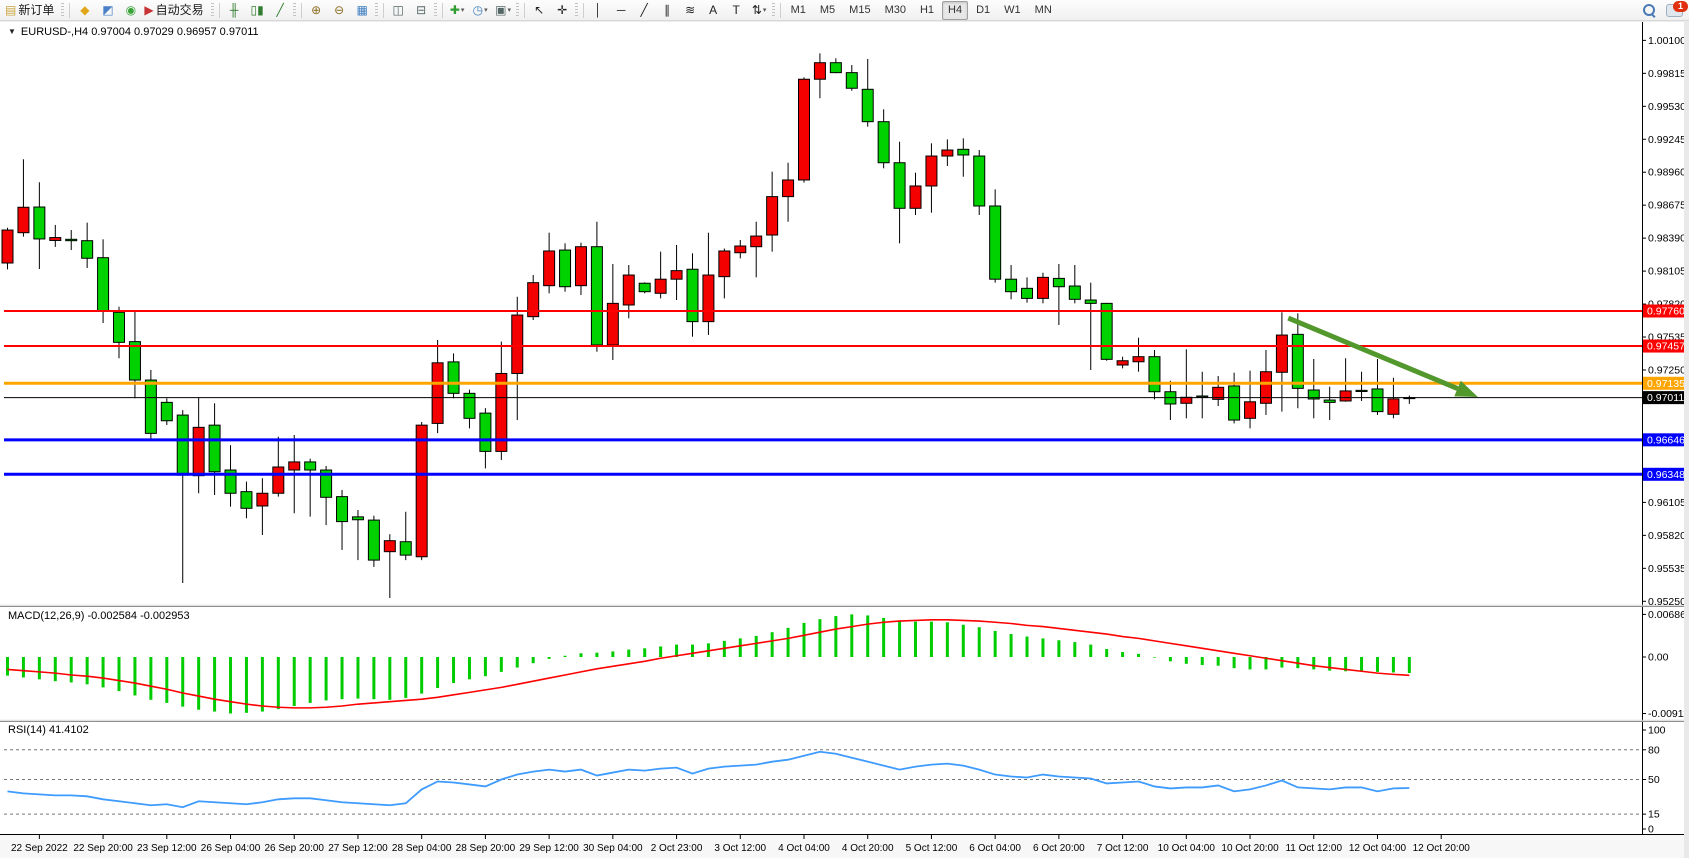 The image size is (1689, 858). What do you see at coordinates (175, 10) in the screenshot?
I see `autotrade-button: ▶ 自动交易` at bounding box center [175, 10].